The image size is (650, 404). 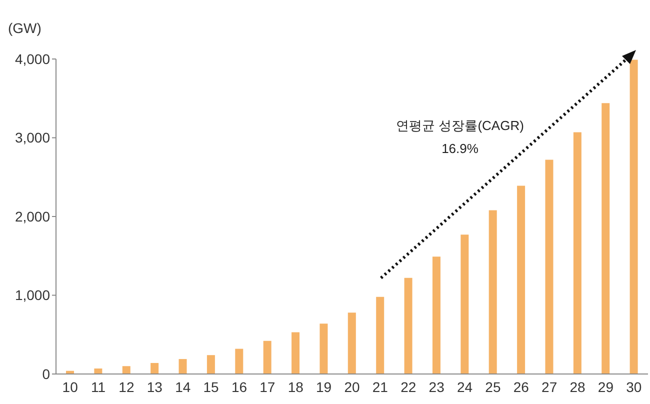 I want to click on x-tick-label: 10, so click(x=70, y=386).